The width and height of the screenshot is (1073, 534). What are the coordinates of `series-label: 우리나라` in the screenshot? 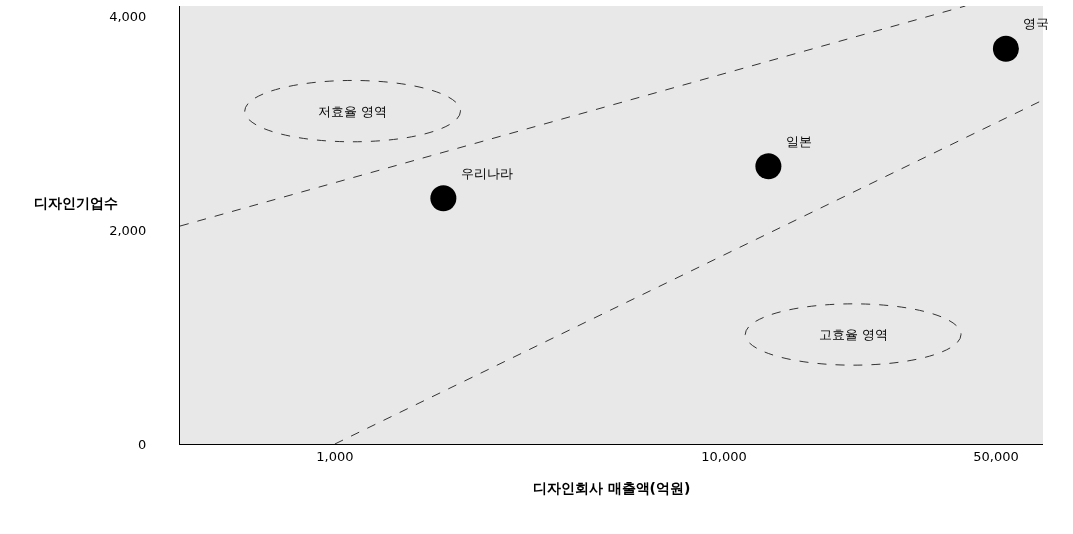 It's located at (486, 173).